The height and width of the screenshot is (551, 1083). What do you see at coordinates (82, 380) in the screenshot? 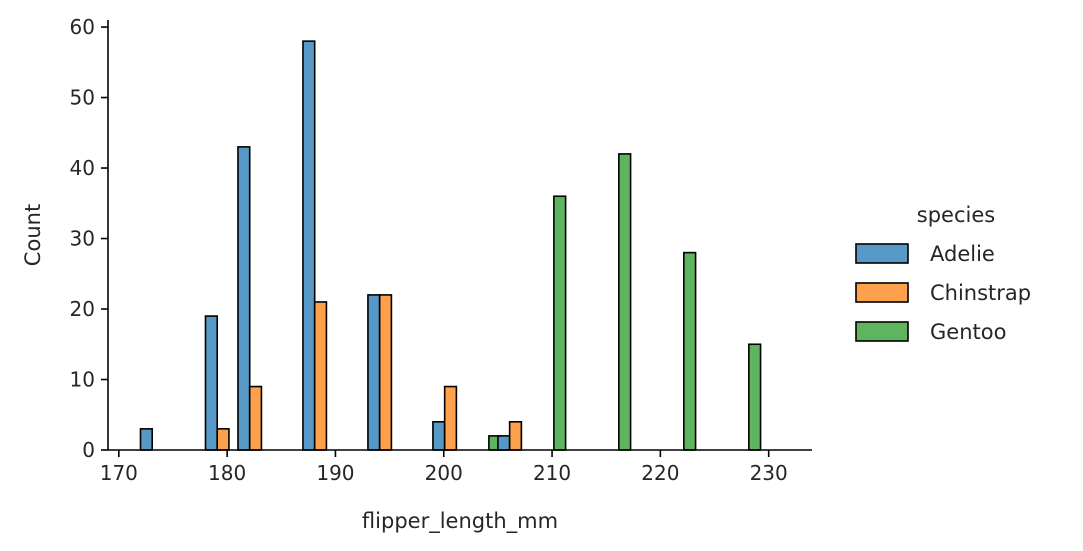
I see `y-tick-label-10: 10` at bounding box center [82, 380].